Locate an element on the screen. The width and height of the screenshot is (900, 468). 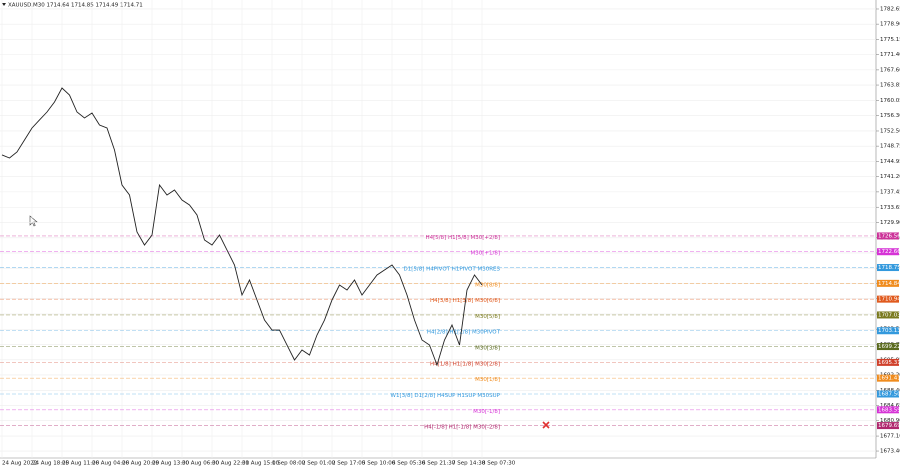
level-tag-label: 1683.59 is located at coordinates (889, 410).